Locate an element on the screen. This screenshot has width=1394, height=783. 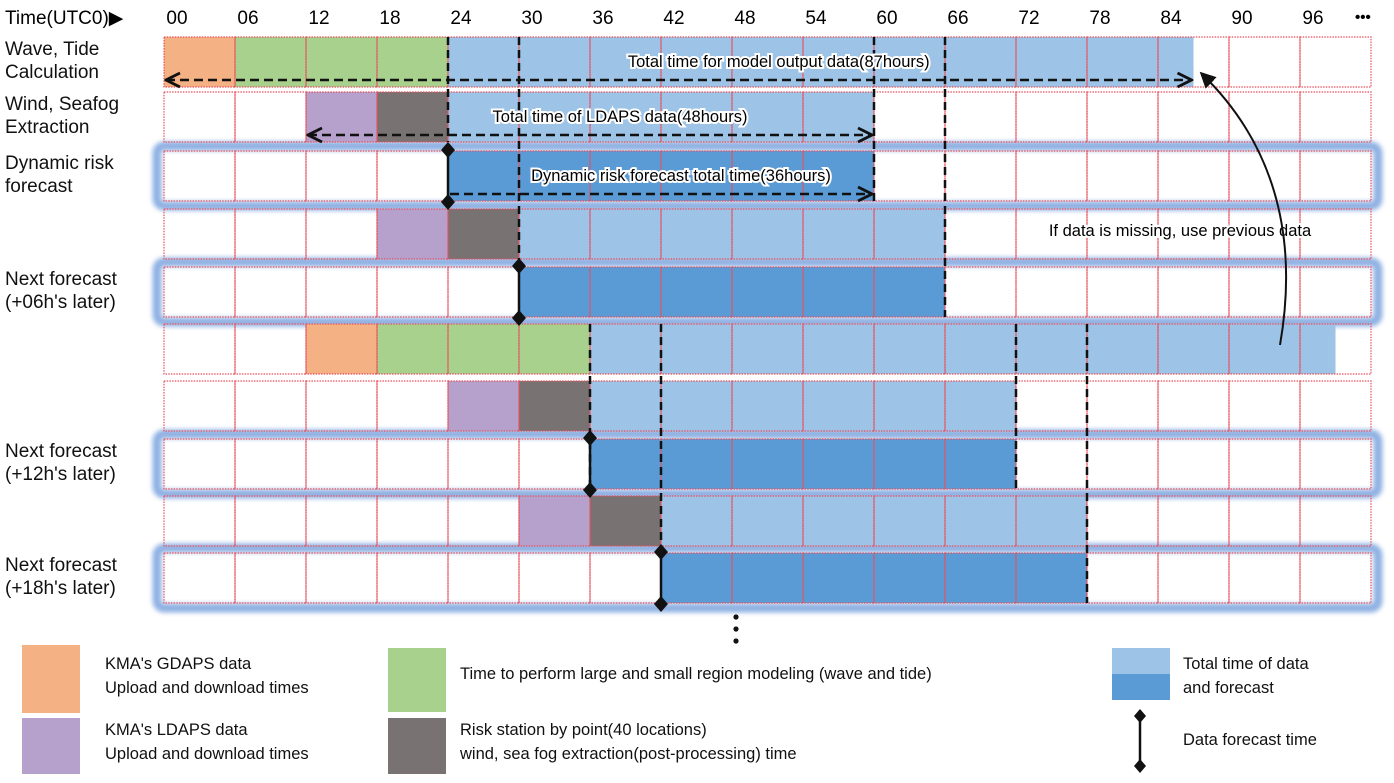
segment-gdaps is located at coordinates (341, 349).